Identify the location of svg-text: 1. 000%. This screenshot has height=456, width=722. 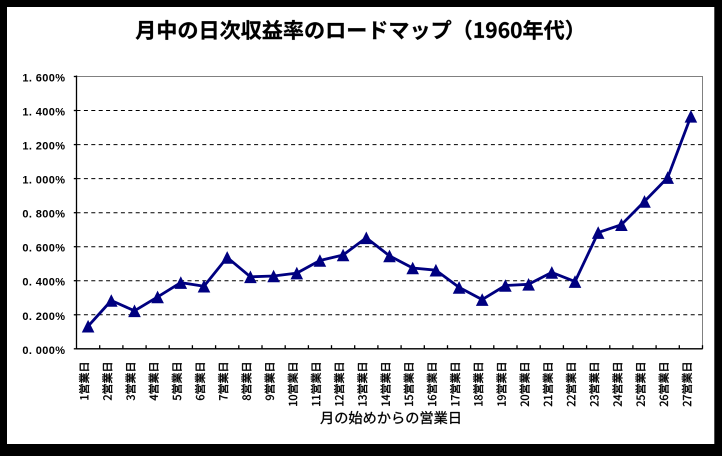
(43, 181).